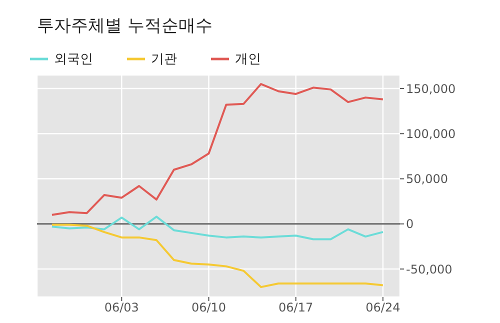 This screenshot has height=323, width=500. What do you see at coordinates (124, 26) in the screenshot?
I see `chart-title: 투자주체별 누적순매수` at bounding box center [124, 26].